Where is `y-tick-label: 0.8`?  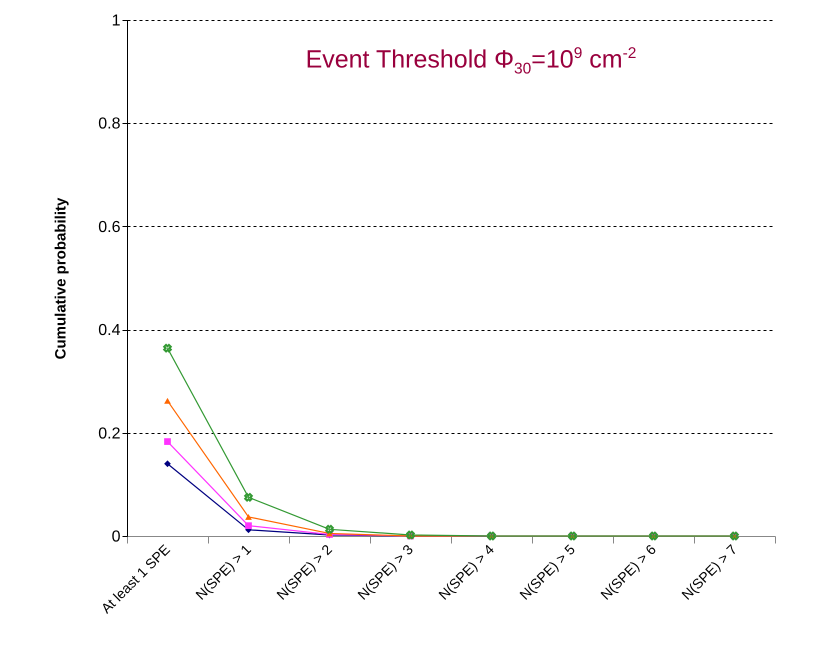 y-tick-label: 0.8 is located at coordinates (109, 124).